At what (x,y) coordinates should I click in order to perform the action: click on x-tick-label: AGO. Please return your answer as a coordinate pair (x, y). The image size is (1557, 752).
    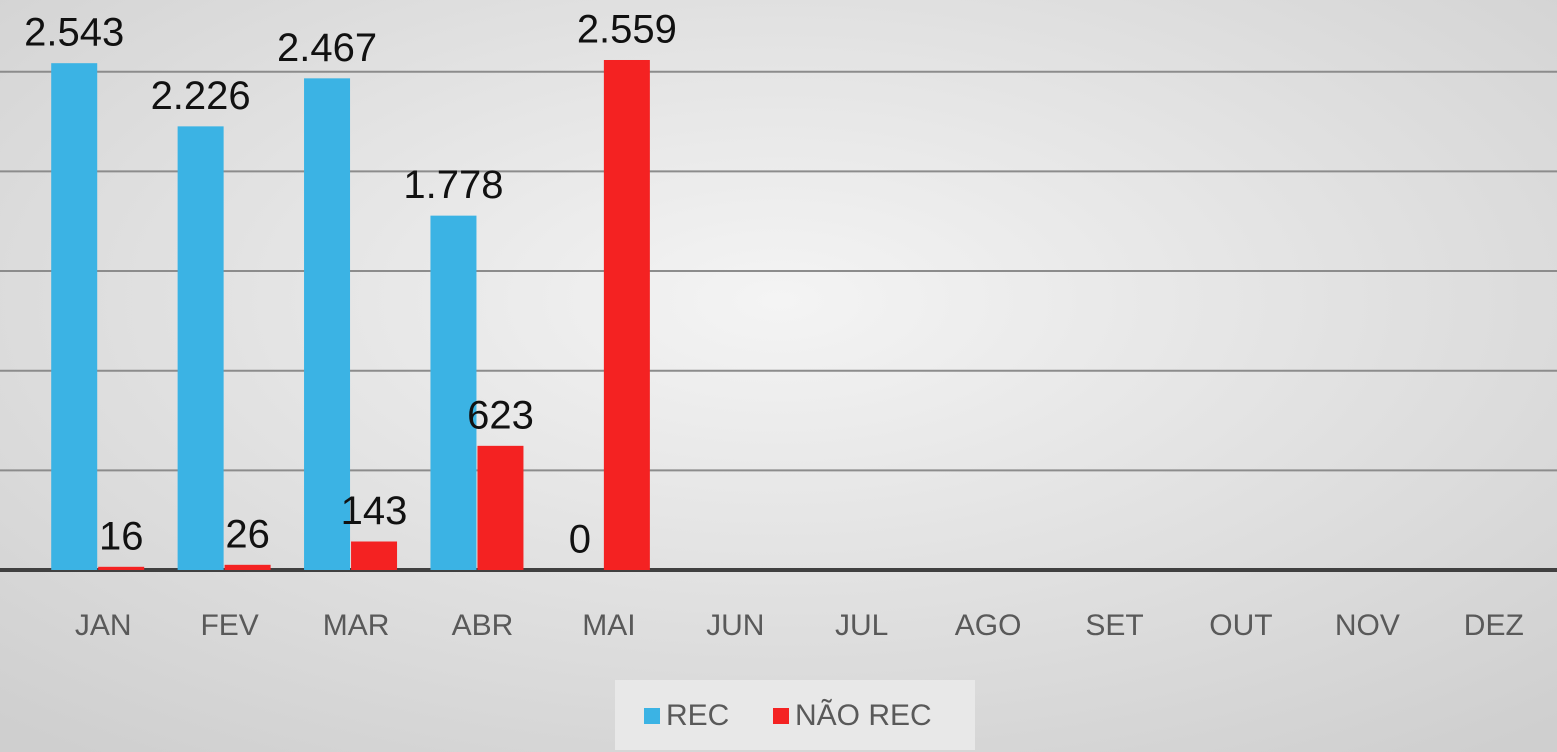
    Looking at the image, I should click on (988, 625).